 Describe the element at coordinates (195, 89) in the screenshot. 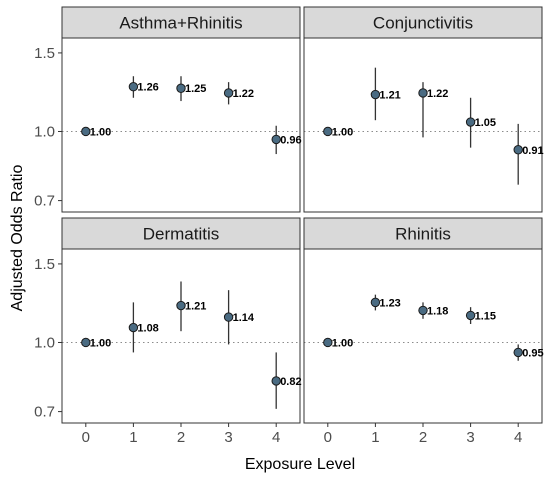

I see `data-label: 1.25` at that location.